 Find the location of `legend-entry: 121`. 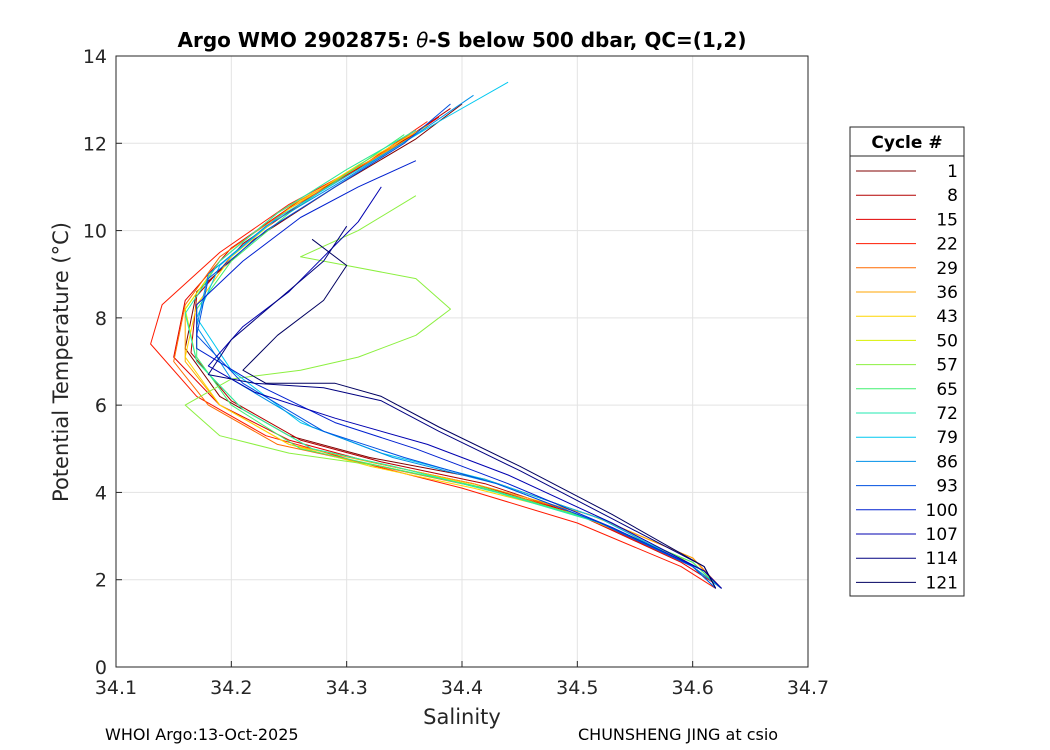

legend-entry: 121 is located at coordinates (907, 583).